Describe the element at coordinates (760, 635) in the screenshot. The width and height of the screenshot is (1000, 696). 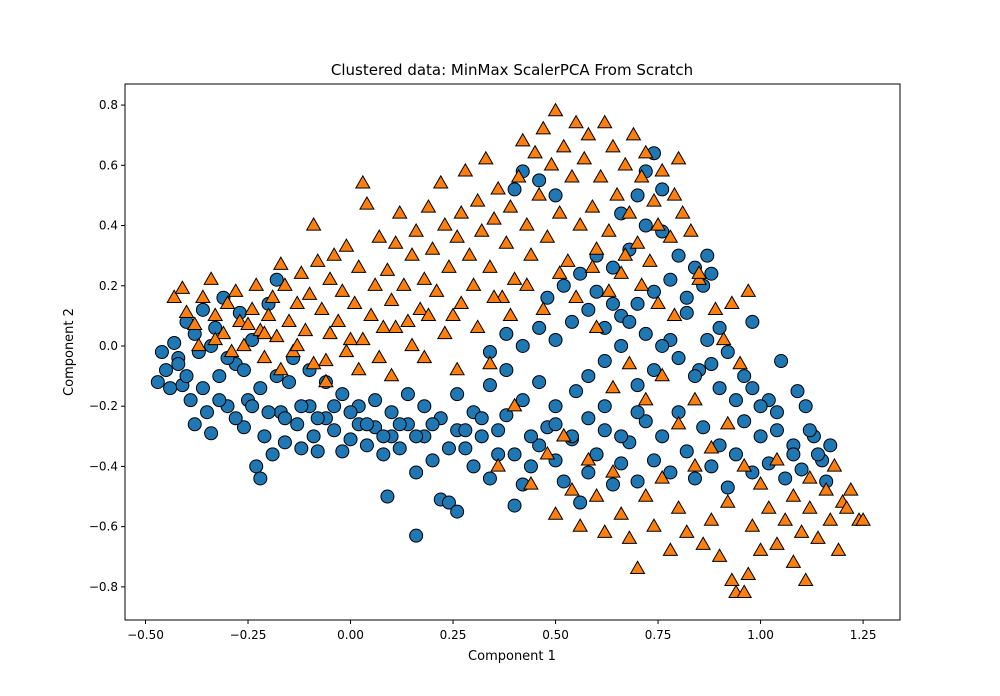
I see `x-tick-label: 1.00` at that location.